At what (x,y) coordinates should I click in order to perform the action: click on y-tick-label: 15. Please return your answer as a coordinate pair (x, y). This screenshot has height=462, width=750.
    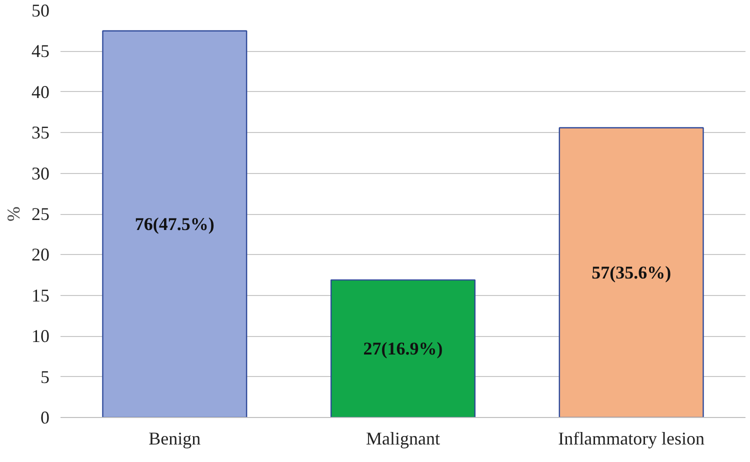
    Looking at the image, I should click on (41, 295).